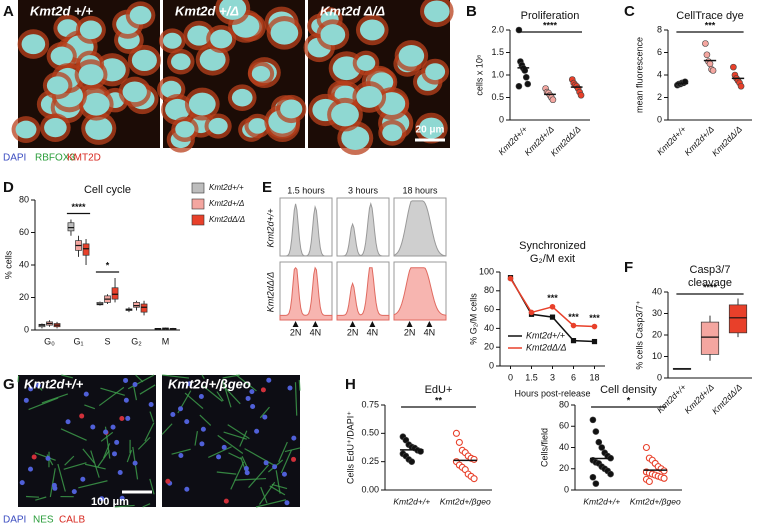 This screenshot has height=532, width=763. What do you see at coordinates (552, 393) in the screenshot?
I see `x-axis-label: Hours post-release` at bounding box center [552, 393].